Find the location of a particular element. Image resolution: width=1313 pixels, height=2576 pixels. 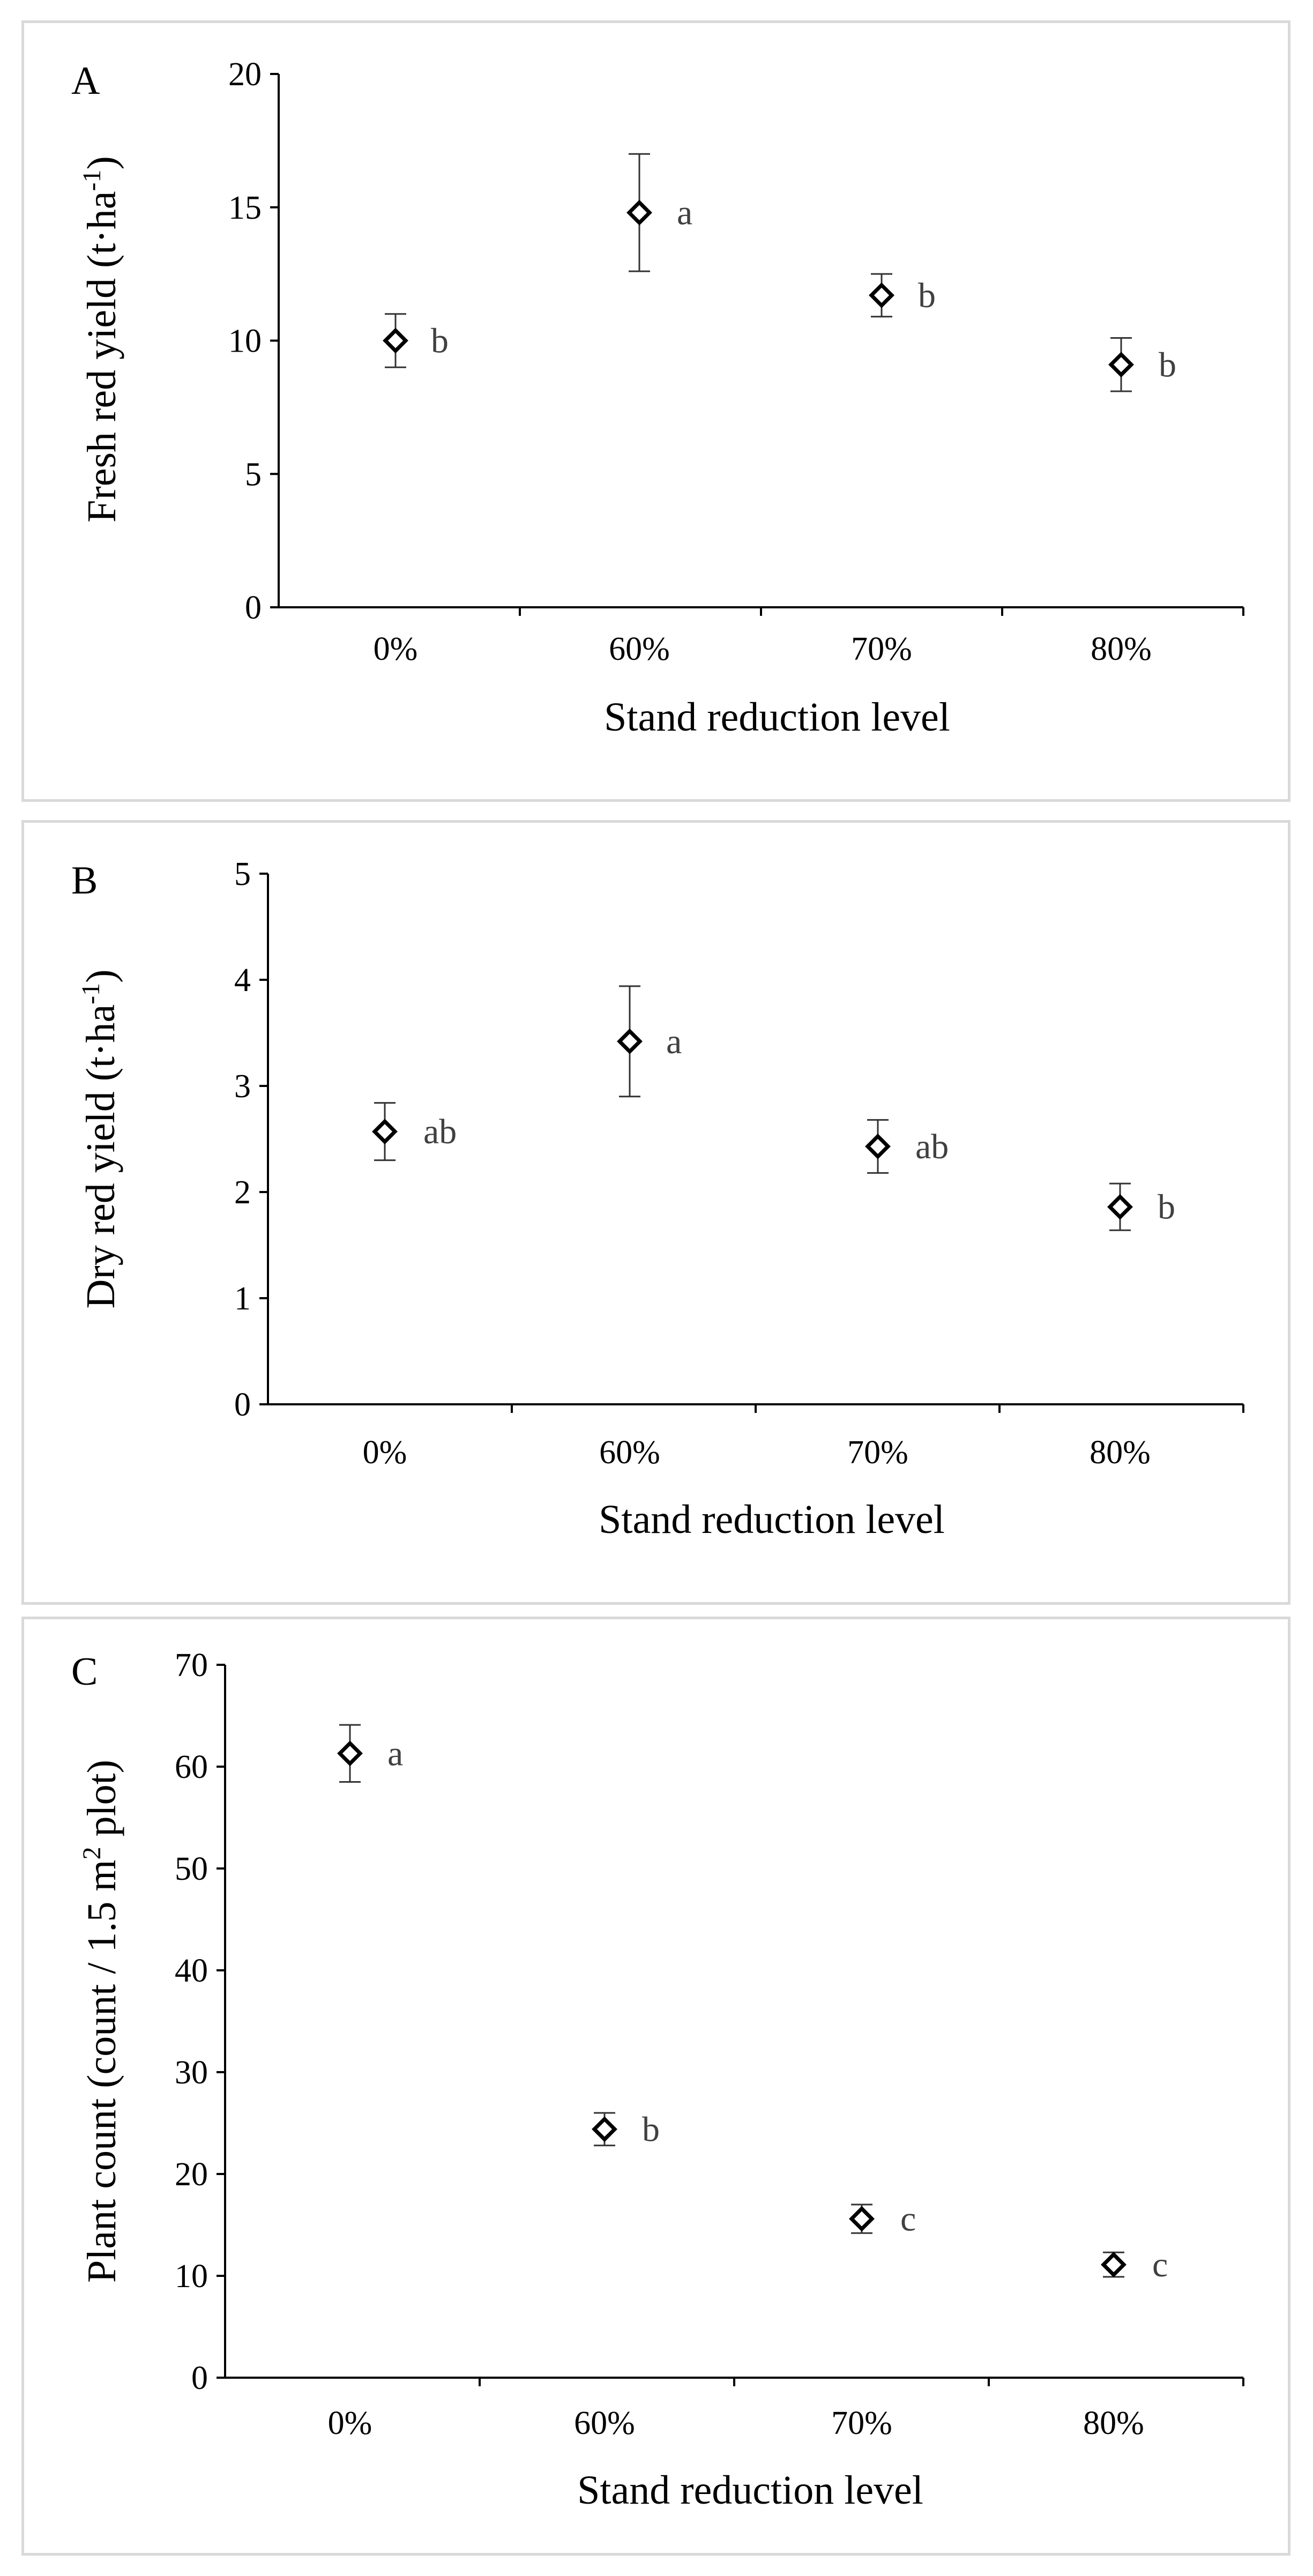

panel-c-y-tick-label: 30 is located at coordinates (191, 2072).